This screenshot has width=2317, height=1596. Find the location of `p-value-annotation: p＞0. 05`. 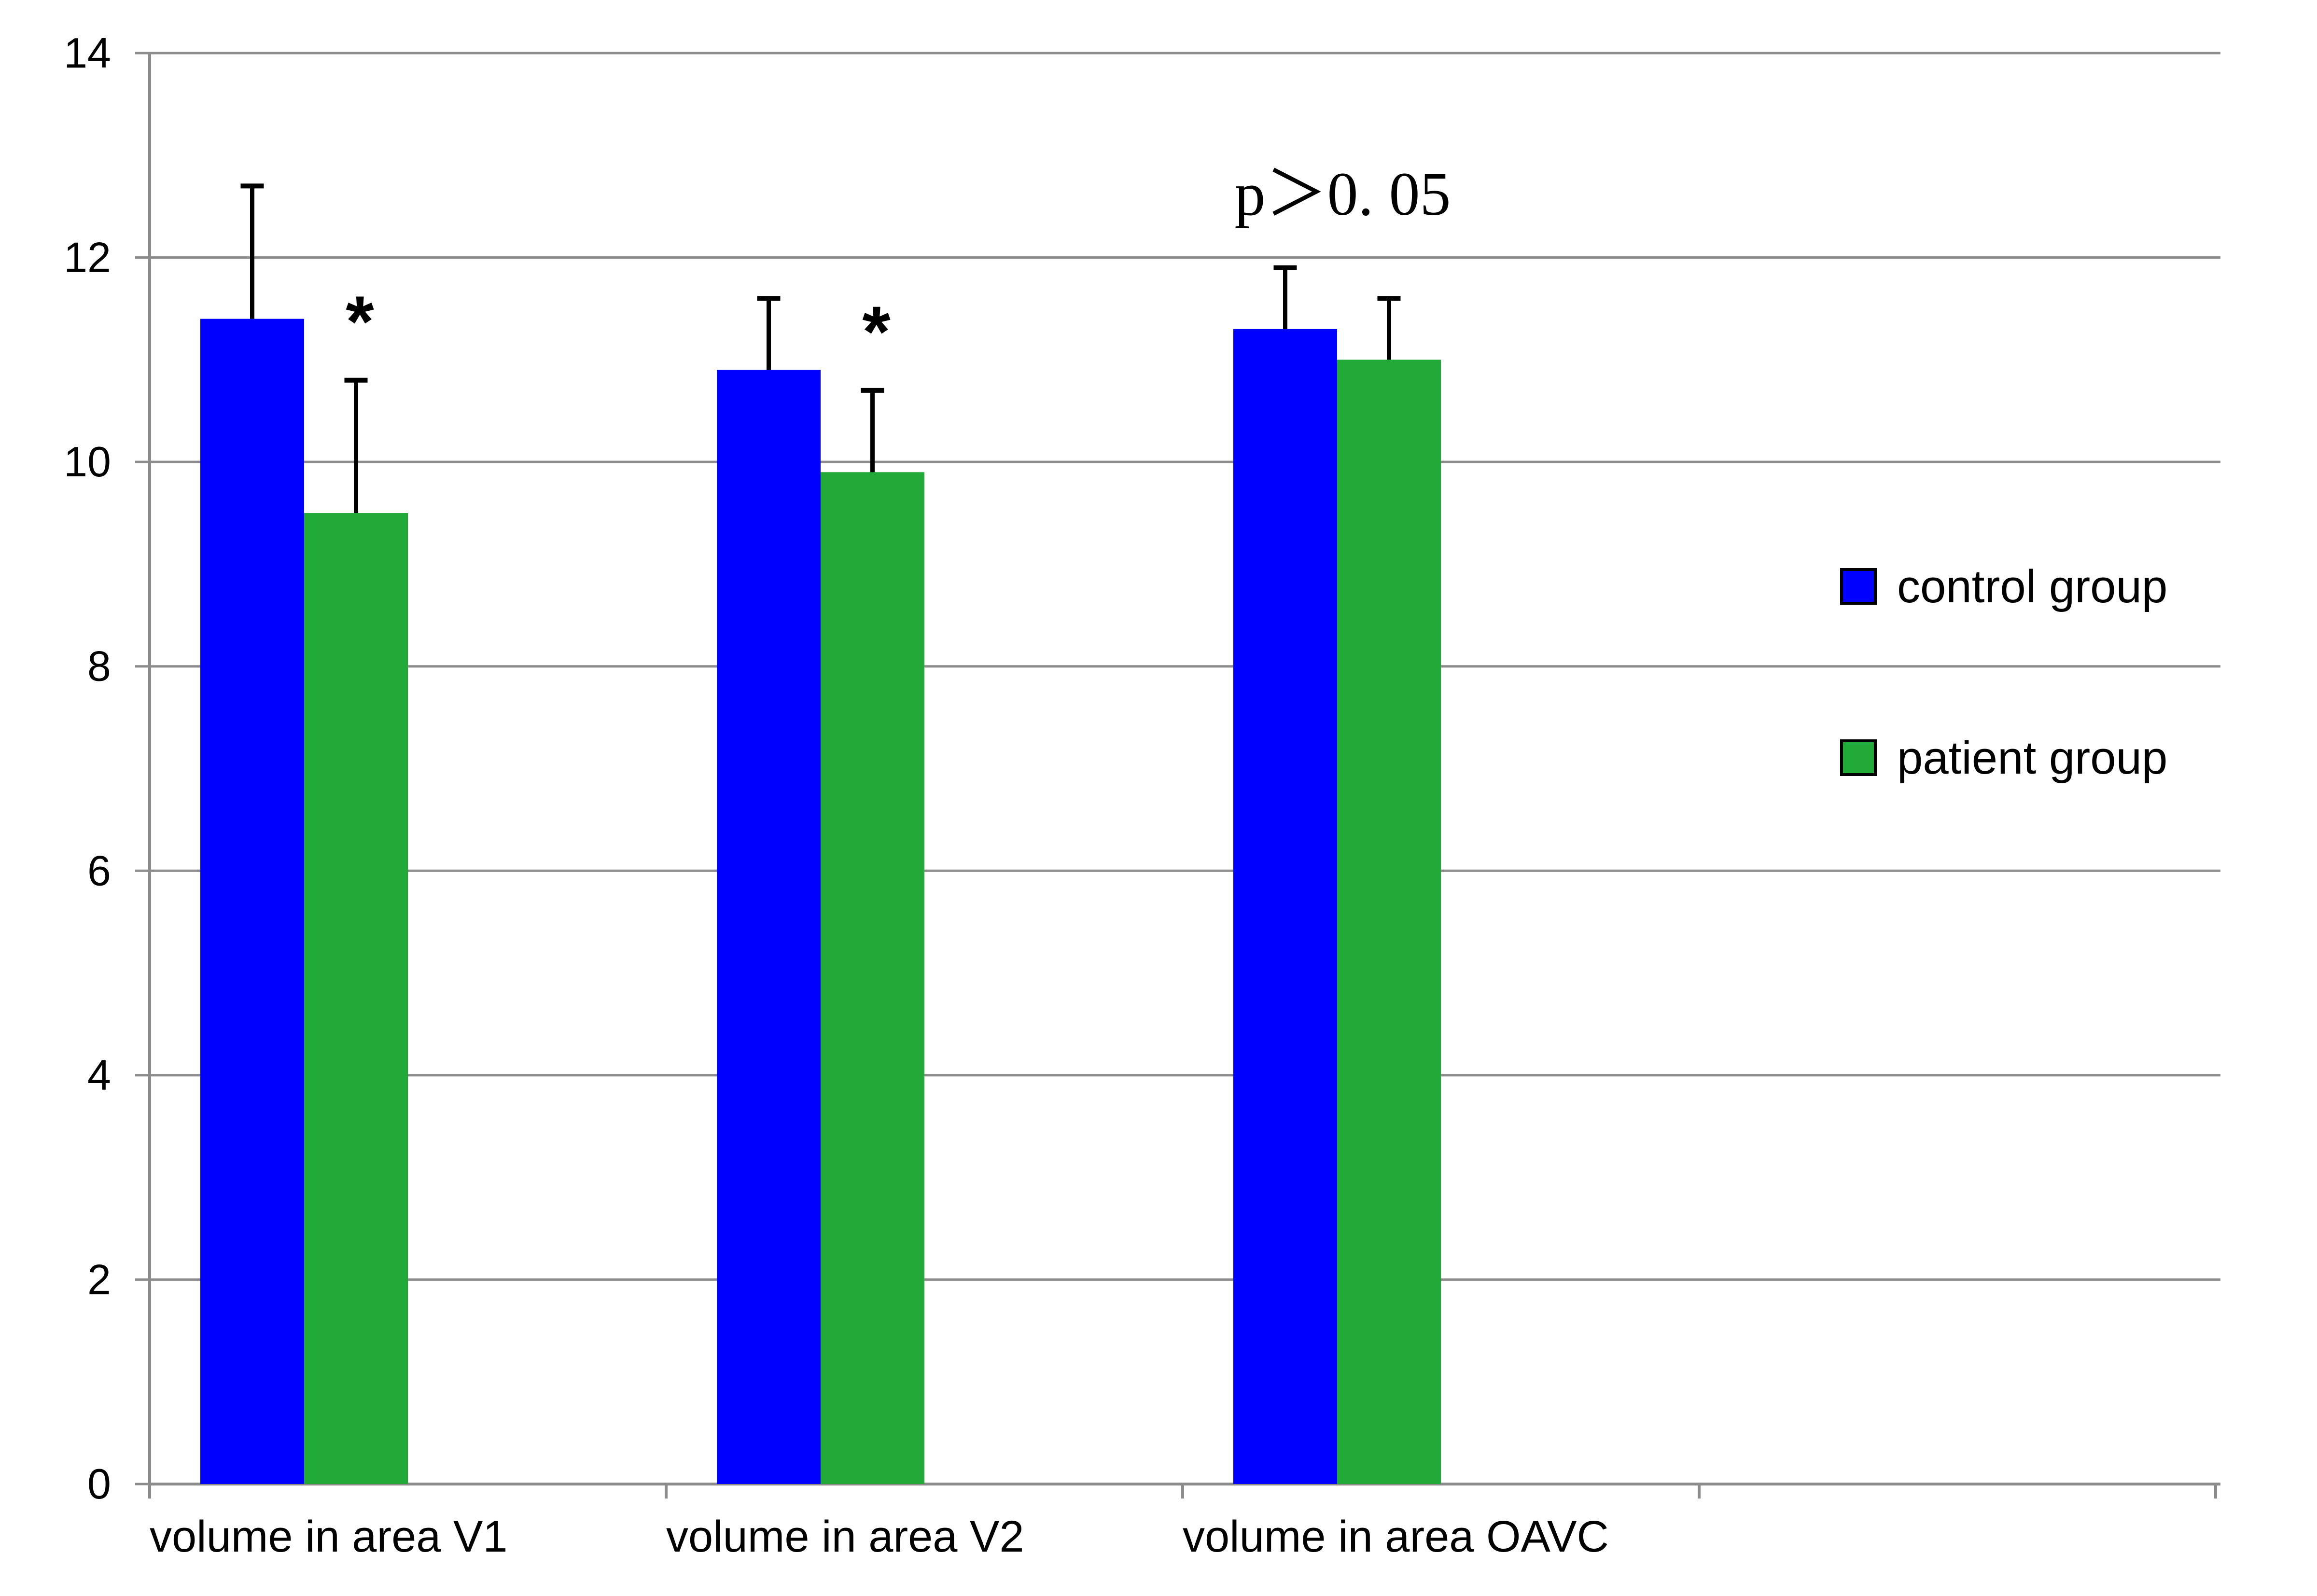

p-value-annotation: p＞0. 05 is located at coordinates (1343, 194).